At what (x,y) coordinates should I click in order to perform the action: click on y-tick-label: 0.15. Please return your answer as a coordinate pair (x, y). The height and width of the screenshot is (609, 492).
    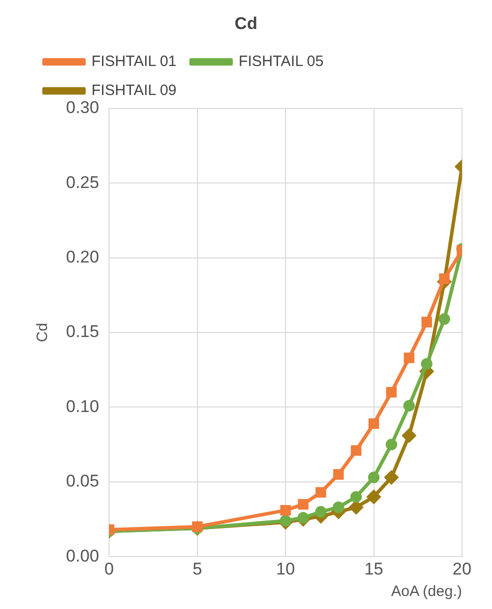
    Looking at the image, I should click on (83, 332).